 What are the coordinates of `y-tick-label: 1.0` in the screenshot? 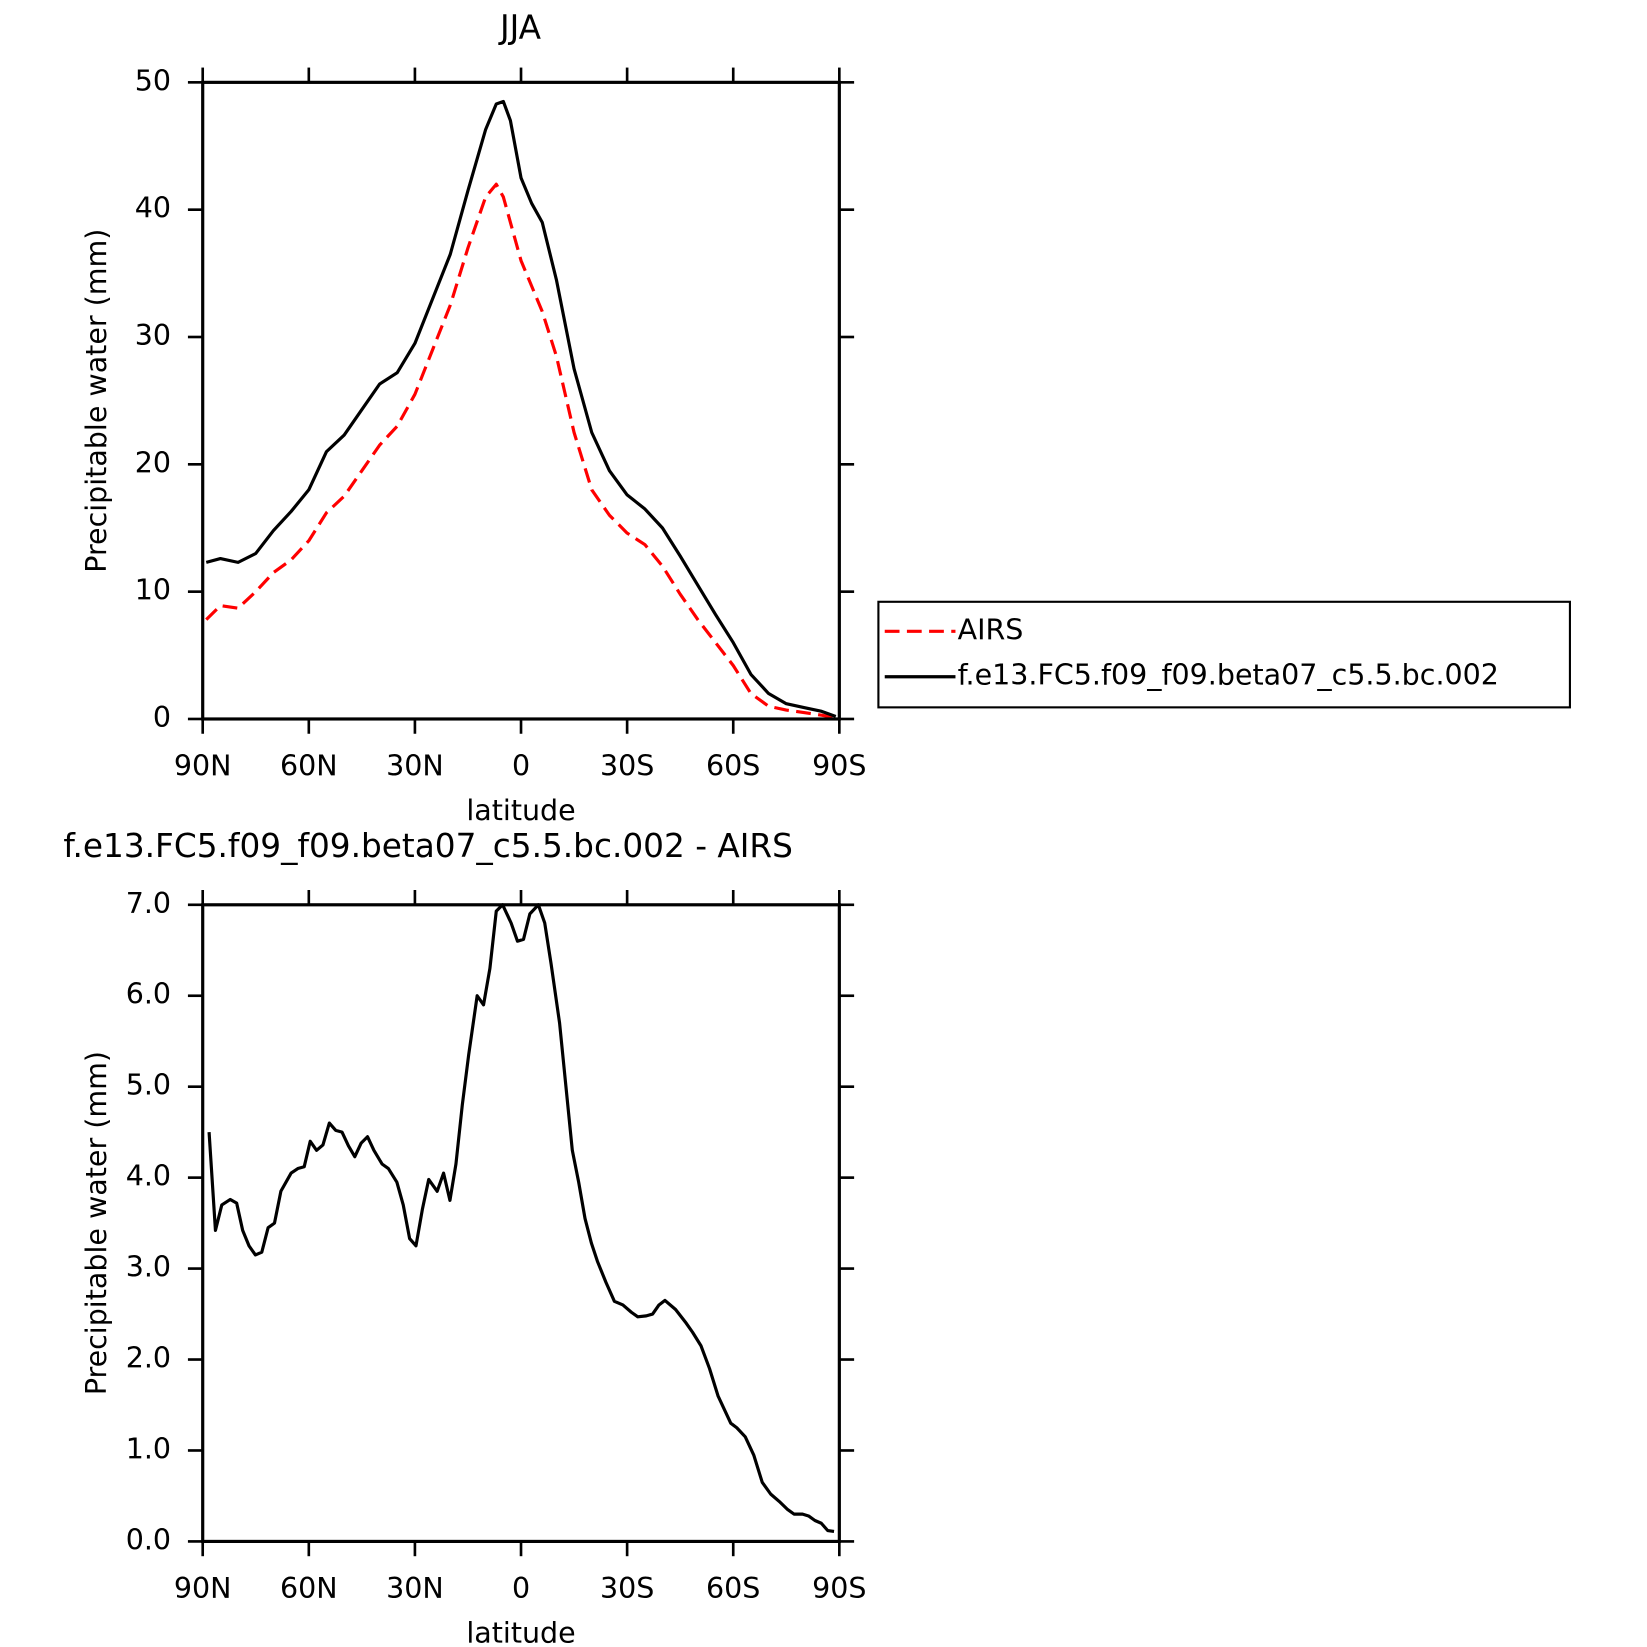 It's located at (148, 1448).